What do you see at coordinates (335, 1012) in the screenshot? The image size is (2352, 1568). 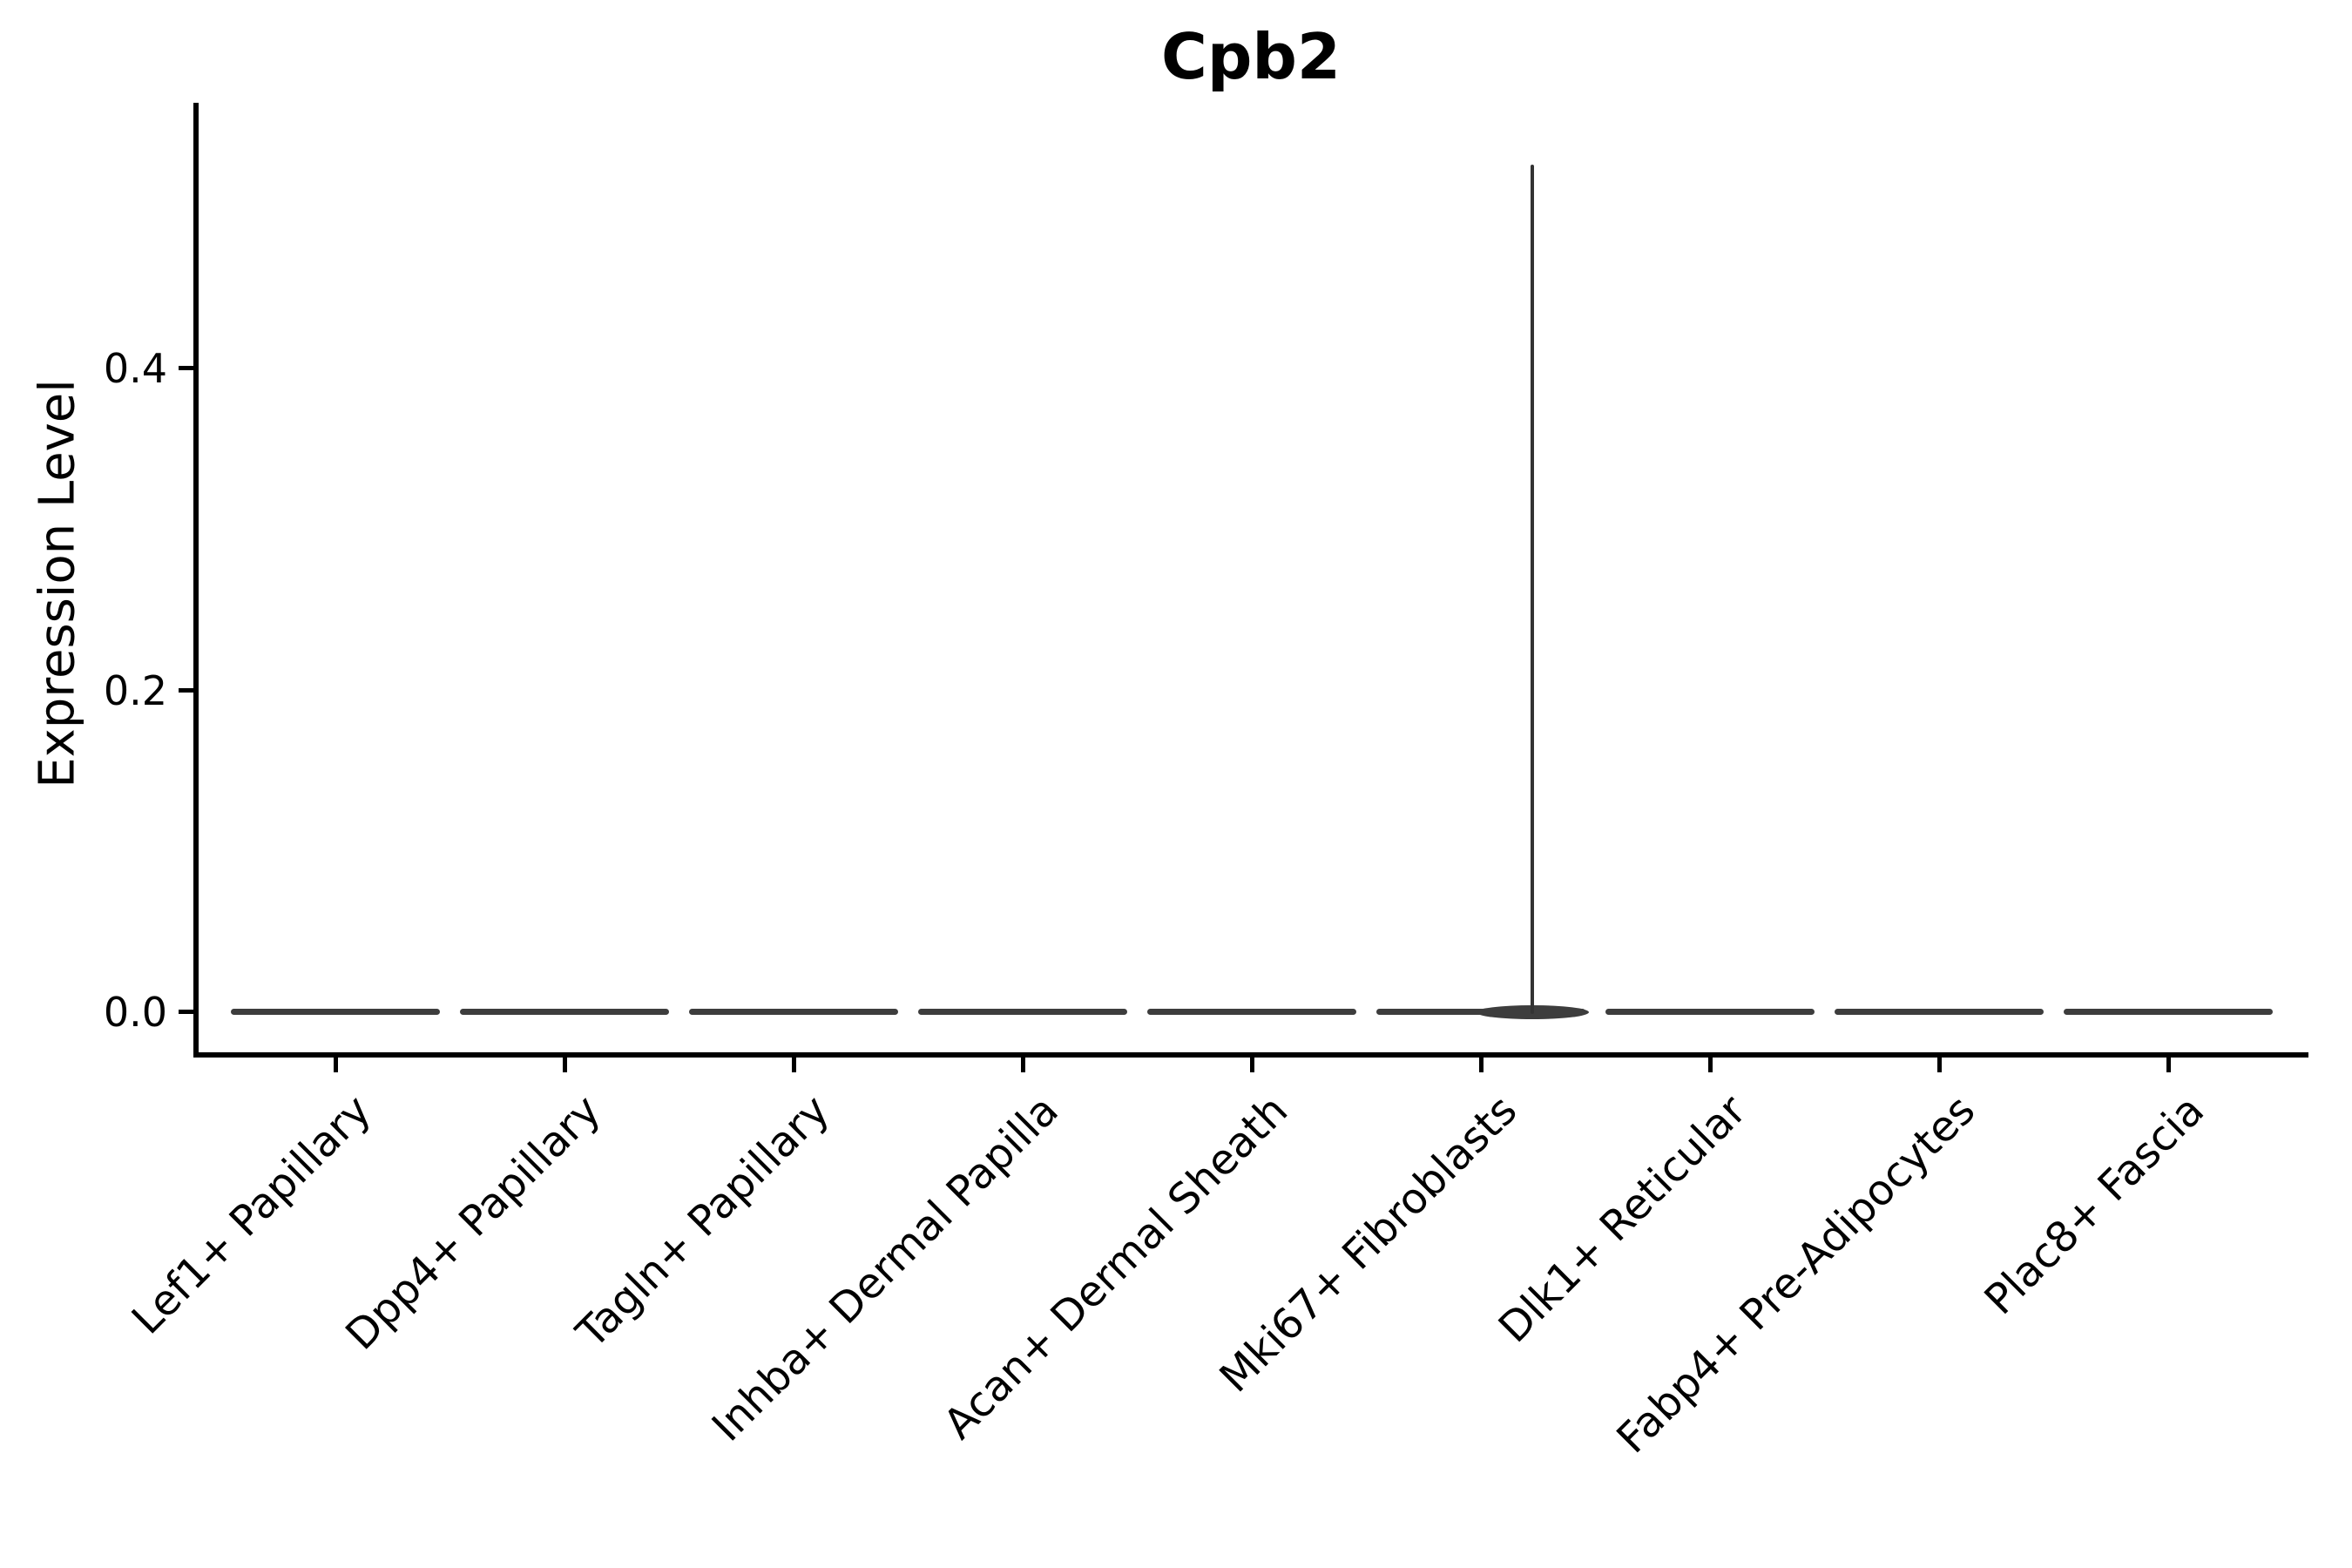 I see `violin-lef1-papillary` at bounding box center [335, 1012].